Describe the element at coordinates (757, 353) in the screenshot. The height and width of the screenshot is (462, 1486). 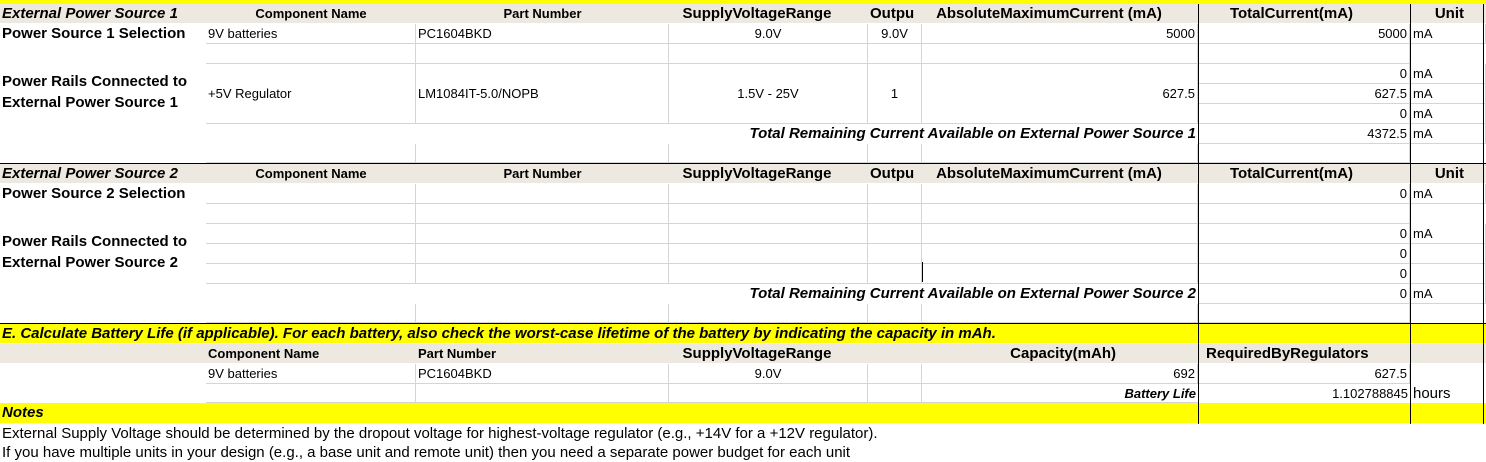
I see `battery-col-header-voltage: SupplyVoltageRange` at that location.